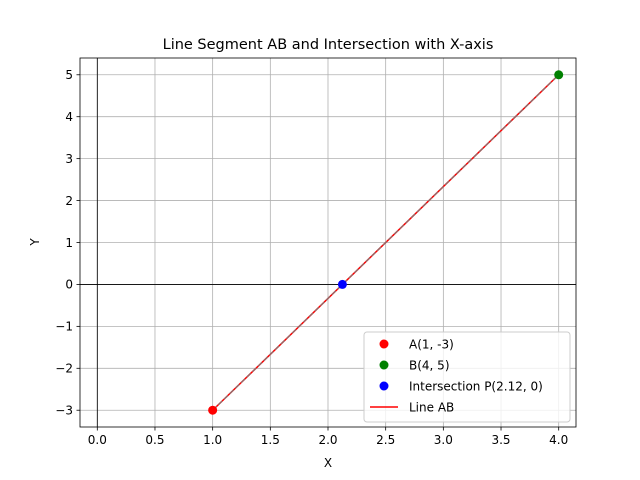  What do you see at coordinates (429, 365) in the screenshot?
I see `legend-label-1: B(4, 5)` at bounding box center [429, 365].